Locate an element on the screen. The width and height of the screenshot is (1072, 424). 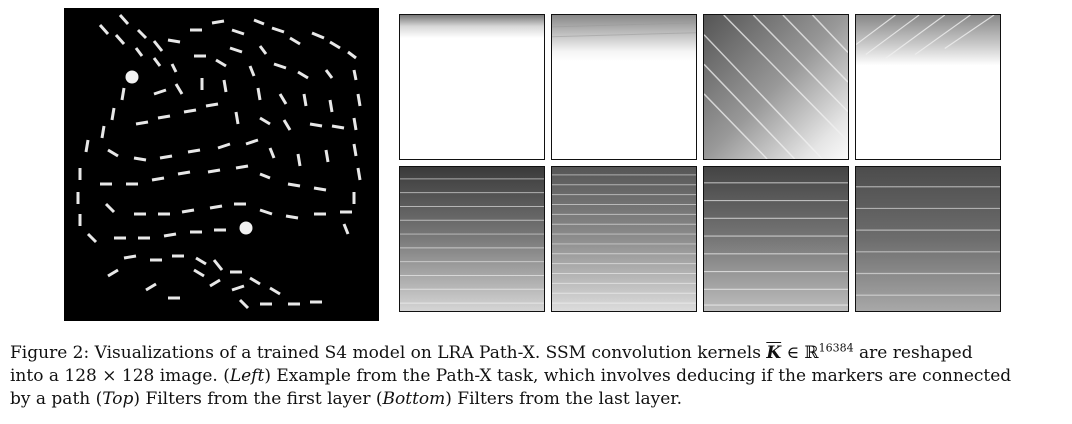
kernel-symbol: K is located at coordinates (774, 353).